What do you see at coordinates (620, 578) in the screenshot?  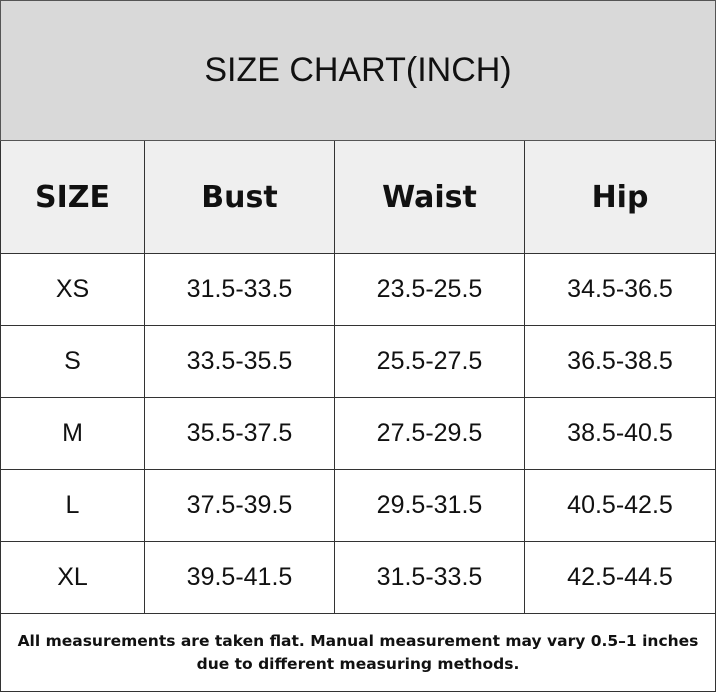 I see `table-cell: 42.5-44.5` at bounding box center [620, 578].